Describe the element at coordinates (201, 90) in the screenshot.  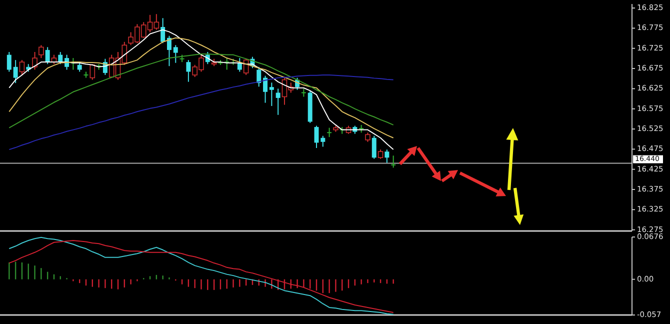
I see `line-series` at that location.